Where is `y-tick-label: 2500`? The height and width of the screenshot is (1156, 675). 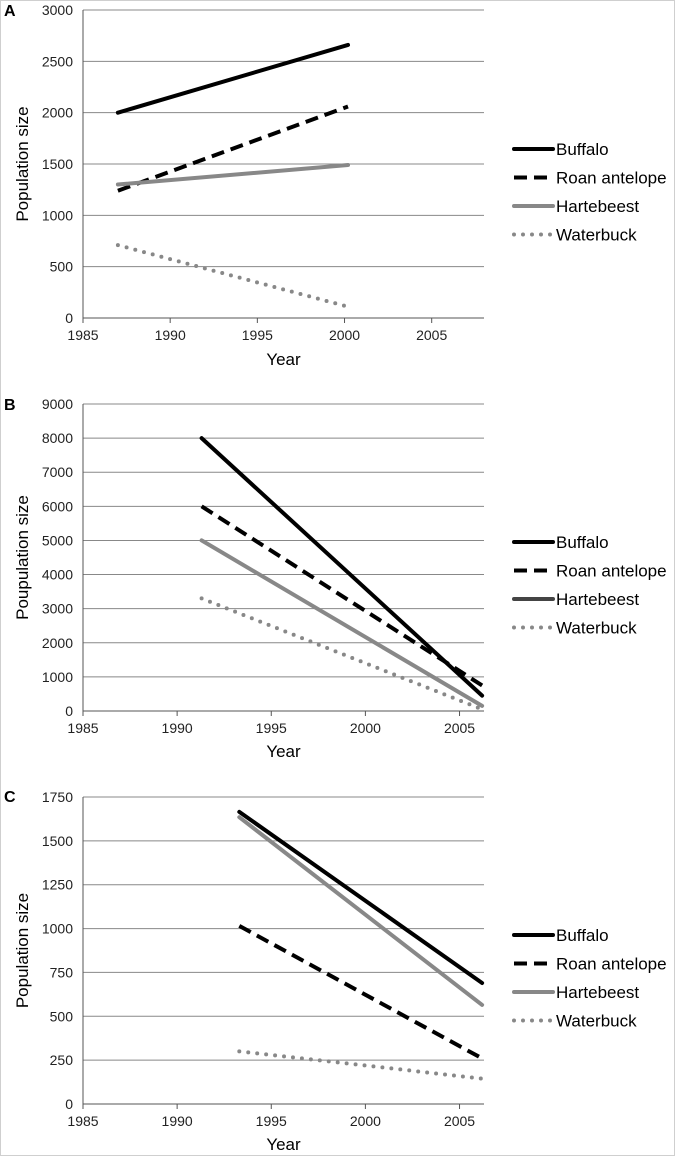 y-tick-label: 2500 is located at coordinates (57, 61).